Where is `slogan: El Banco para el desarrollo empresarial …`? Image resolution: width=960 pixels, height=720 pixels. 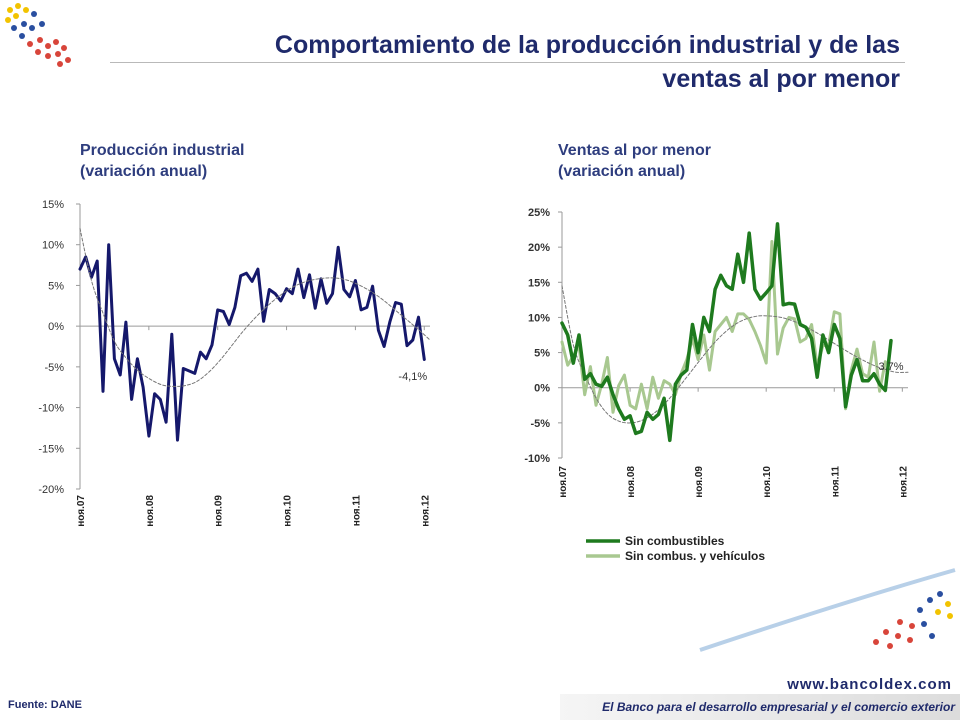
slogan: El Banco para el desarrollo empresarial … is located at coordinates (778, 707).